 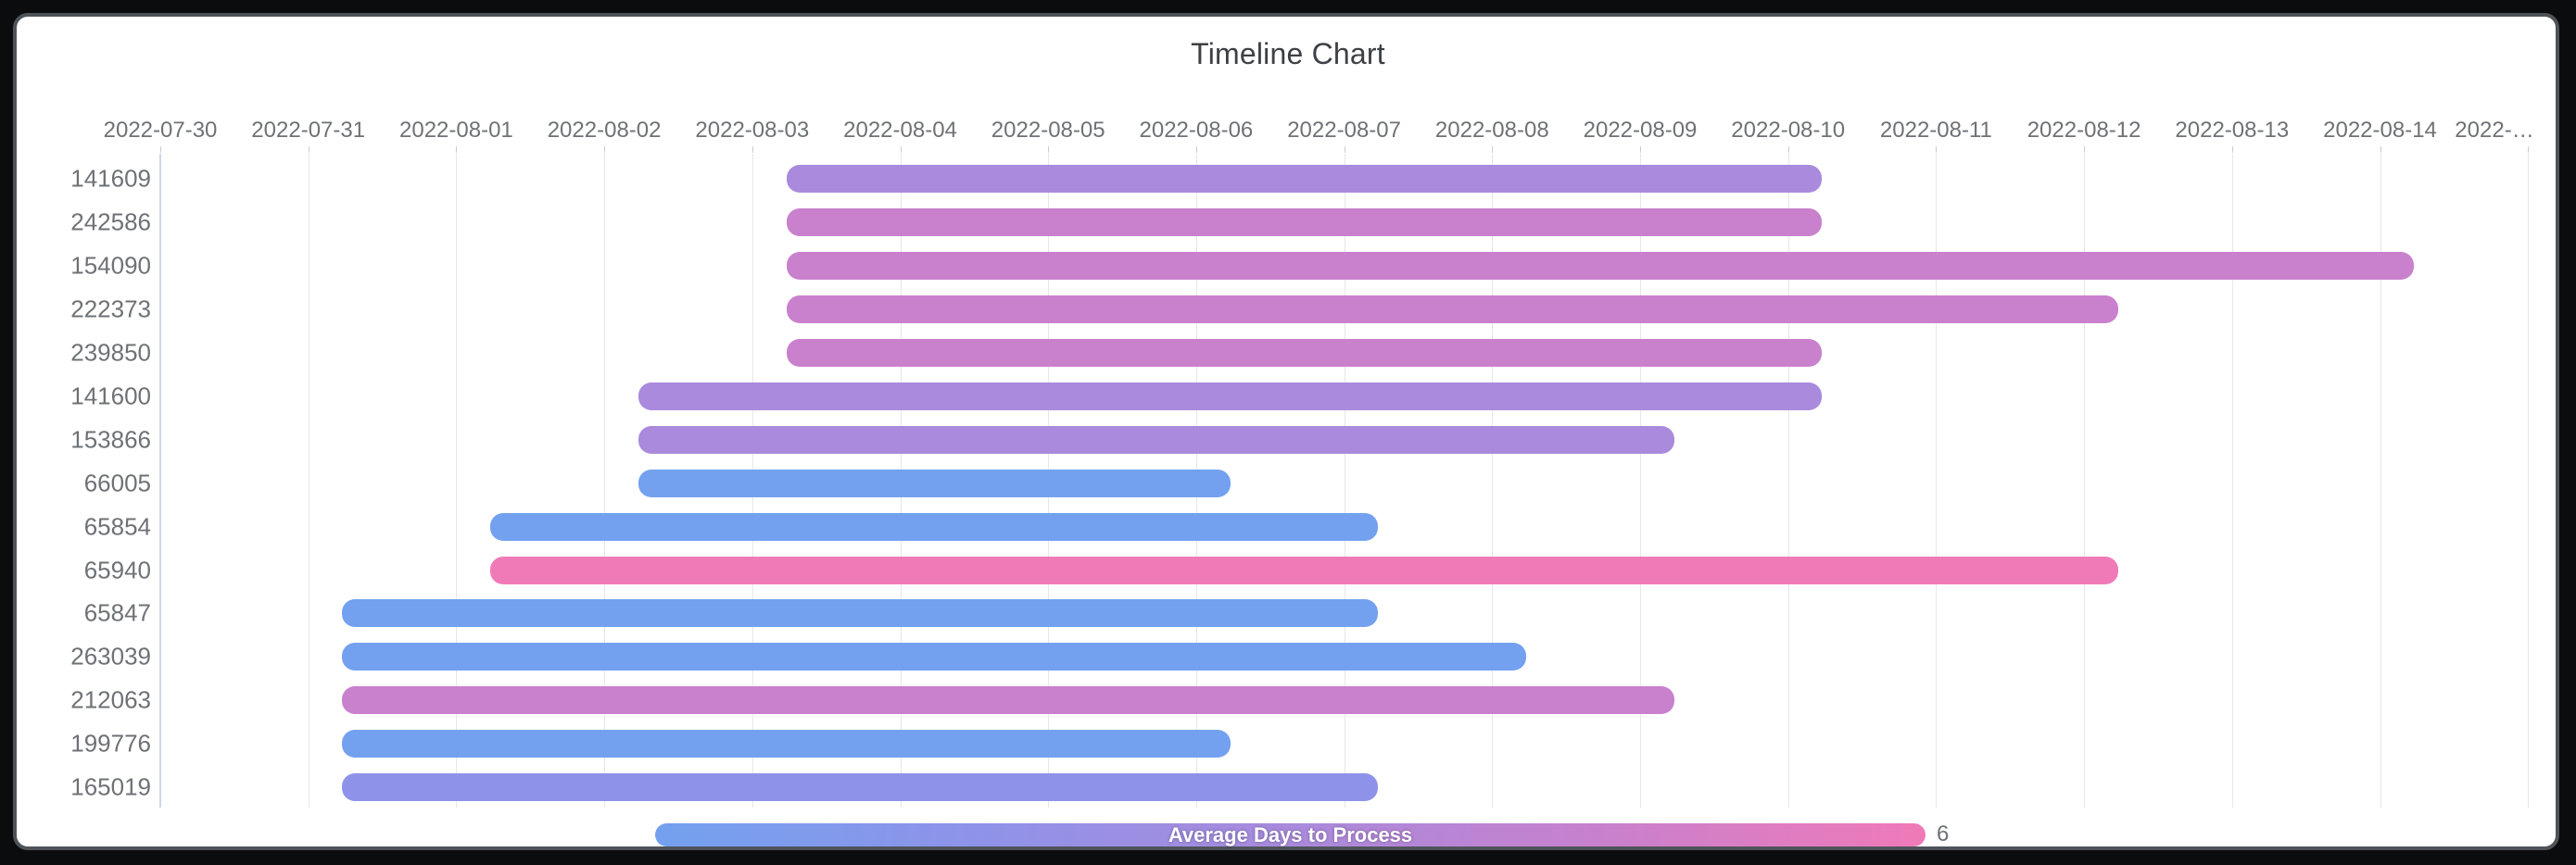 I want to click on legend-gradient-bar: Average Days to Process, so click(x=1291, y=834).